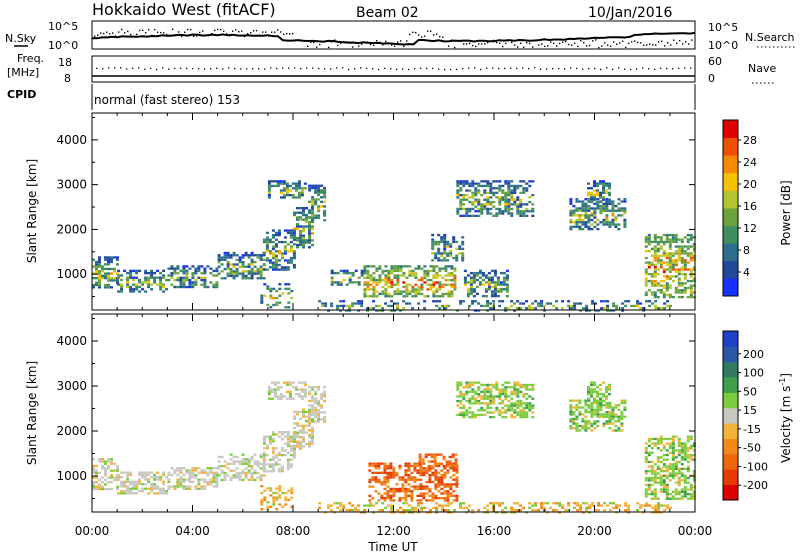  Describe the element at coordinates (730, 492) in the screenshot. I see `colorbar-segment` at that location.